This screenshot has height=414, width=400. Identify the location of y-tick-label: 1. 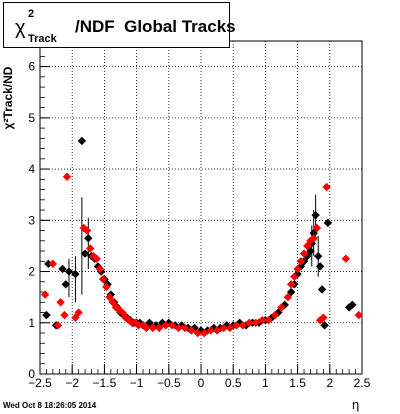
(31, 323).